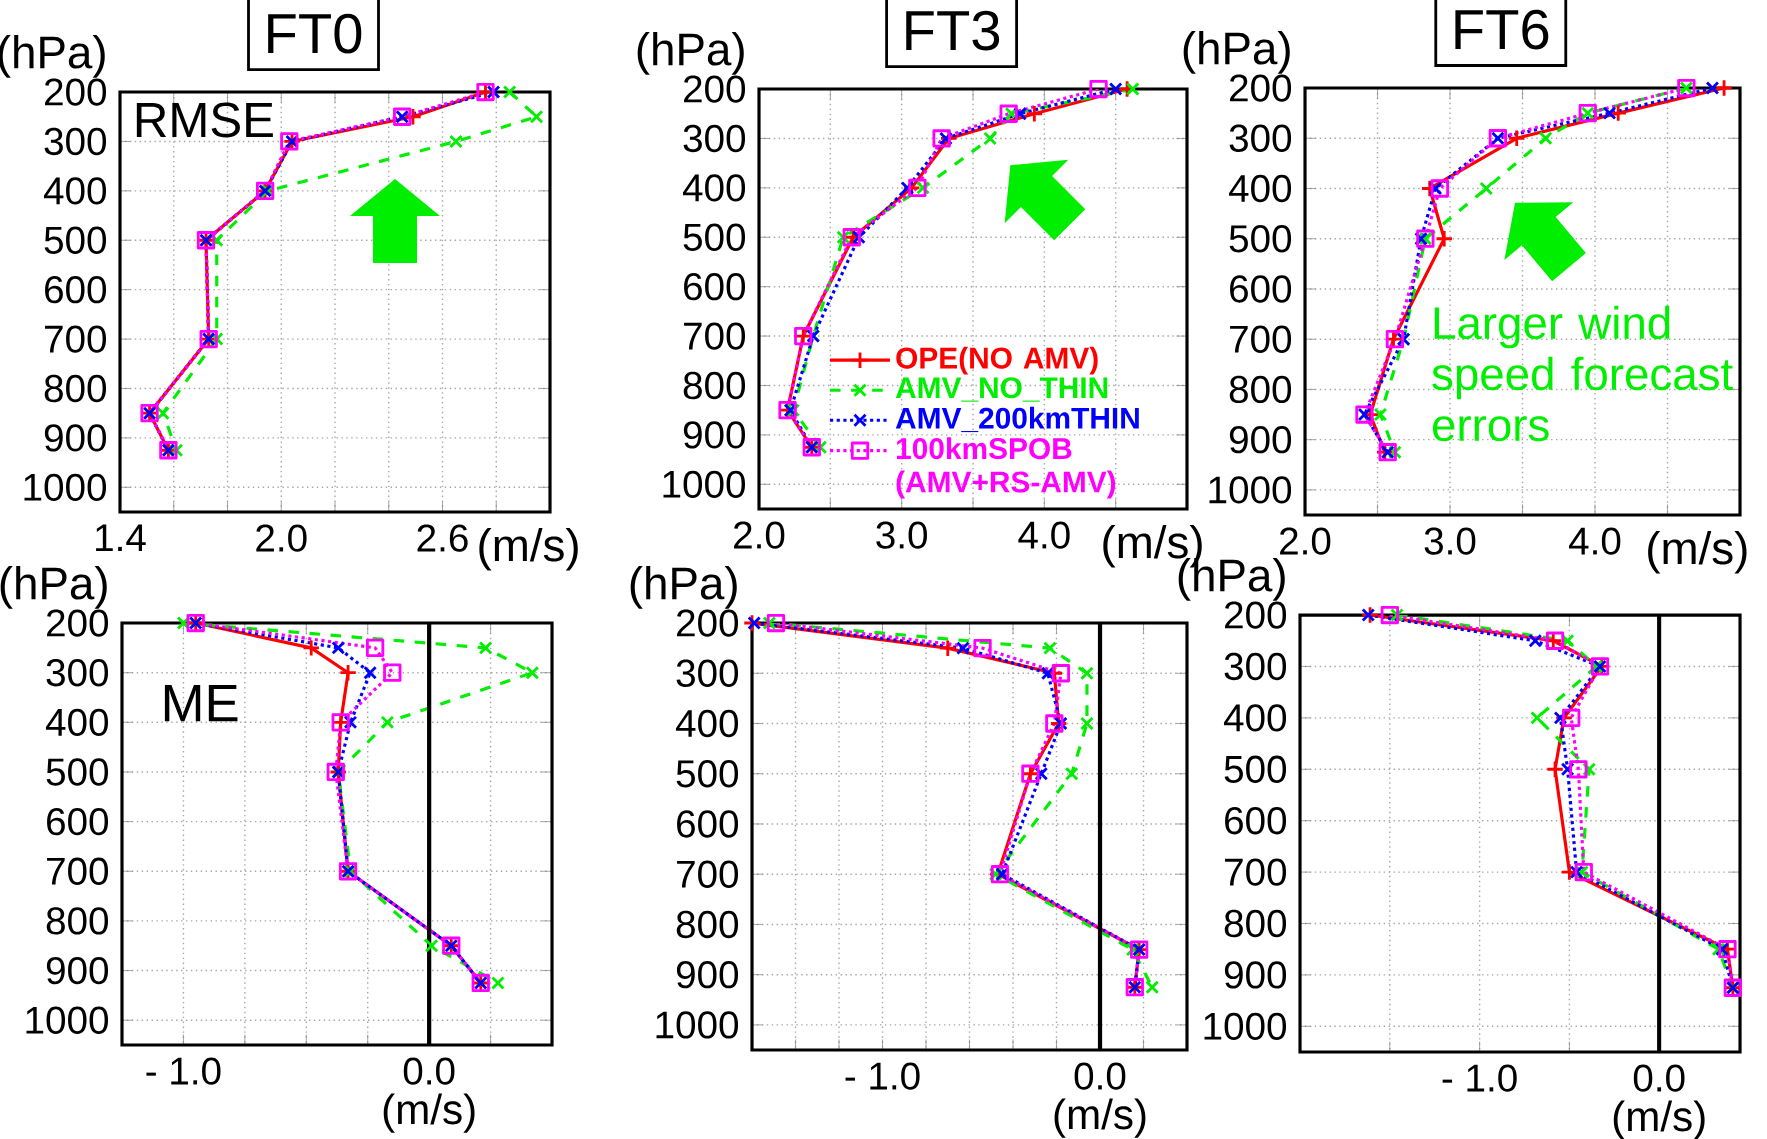 This screenshot has width=1767, height=1139. Describe the element at coordinates (121, 538) in the screenshot. I see `x-tick-label: 1.4` at that location.